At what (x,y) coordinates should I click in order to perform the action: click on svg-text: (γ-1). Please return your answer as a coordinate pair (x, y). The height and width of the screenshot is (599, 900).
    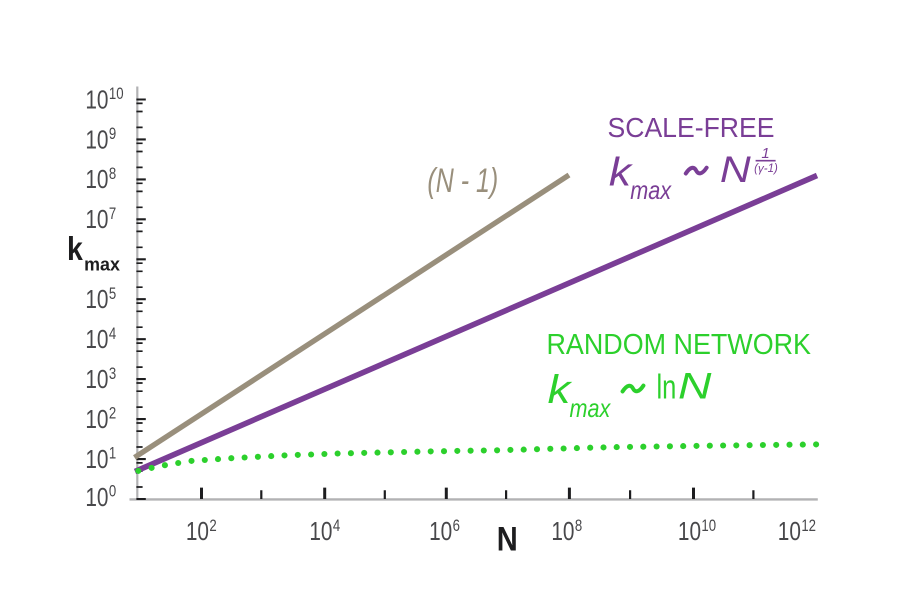
    Looking at the image, I should click on (766, 169).